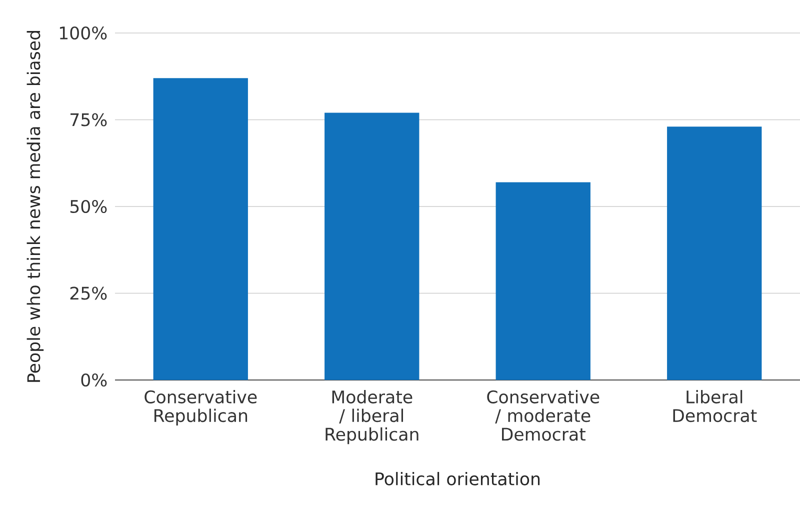 The image size is (800, 517). I want to click on y-tick-label: 25%, so click(88, 293).